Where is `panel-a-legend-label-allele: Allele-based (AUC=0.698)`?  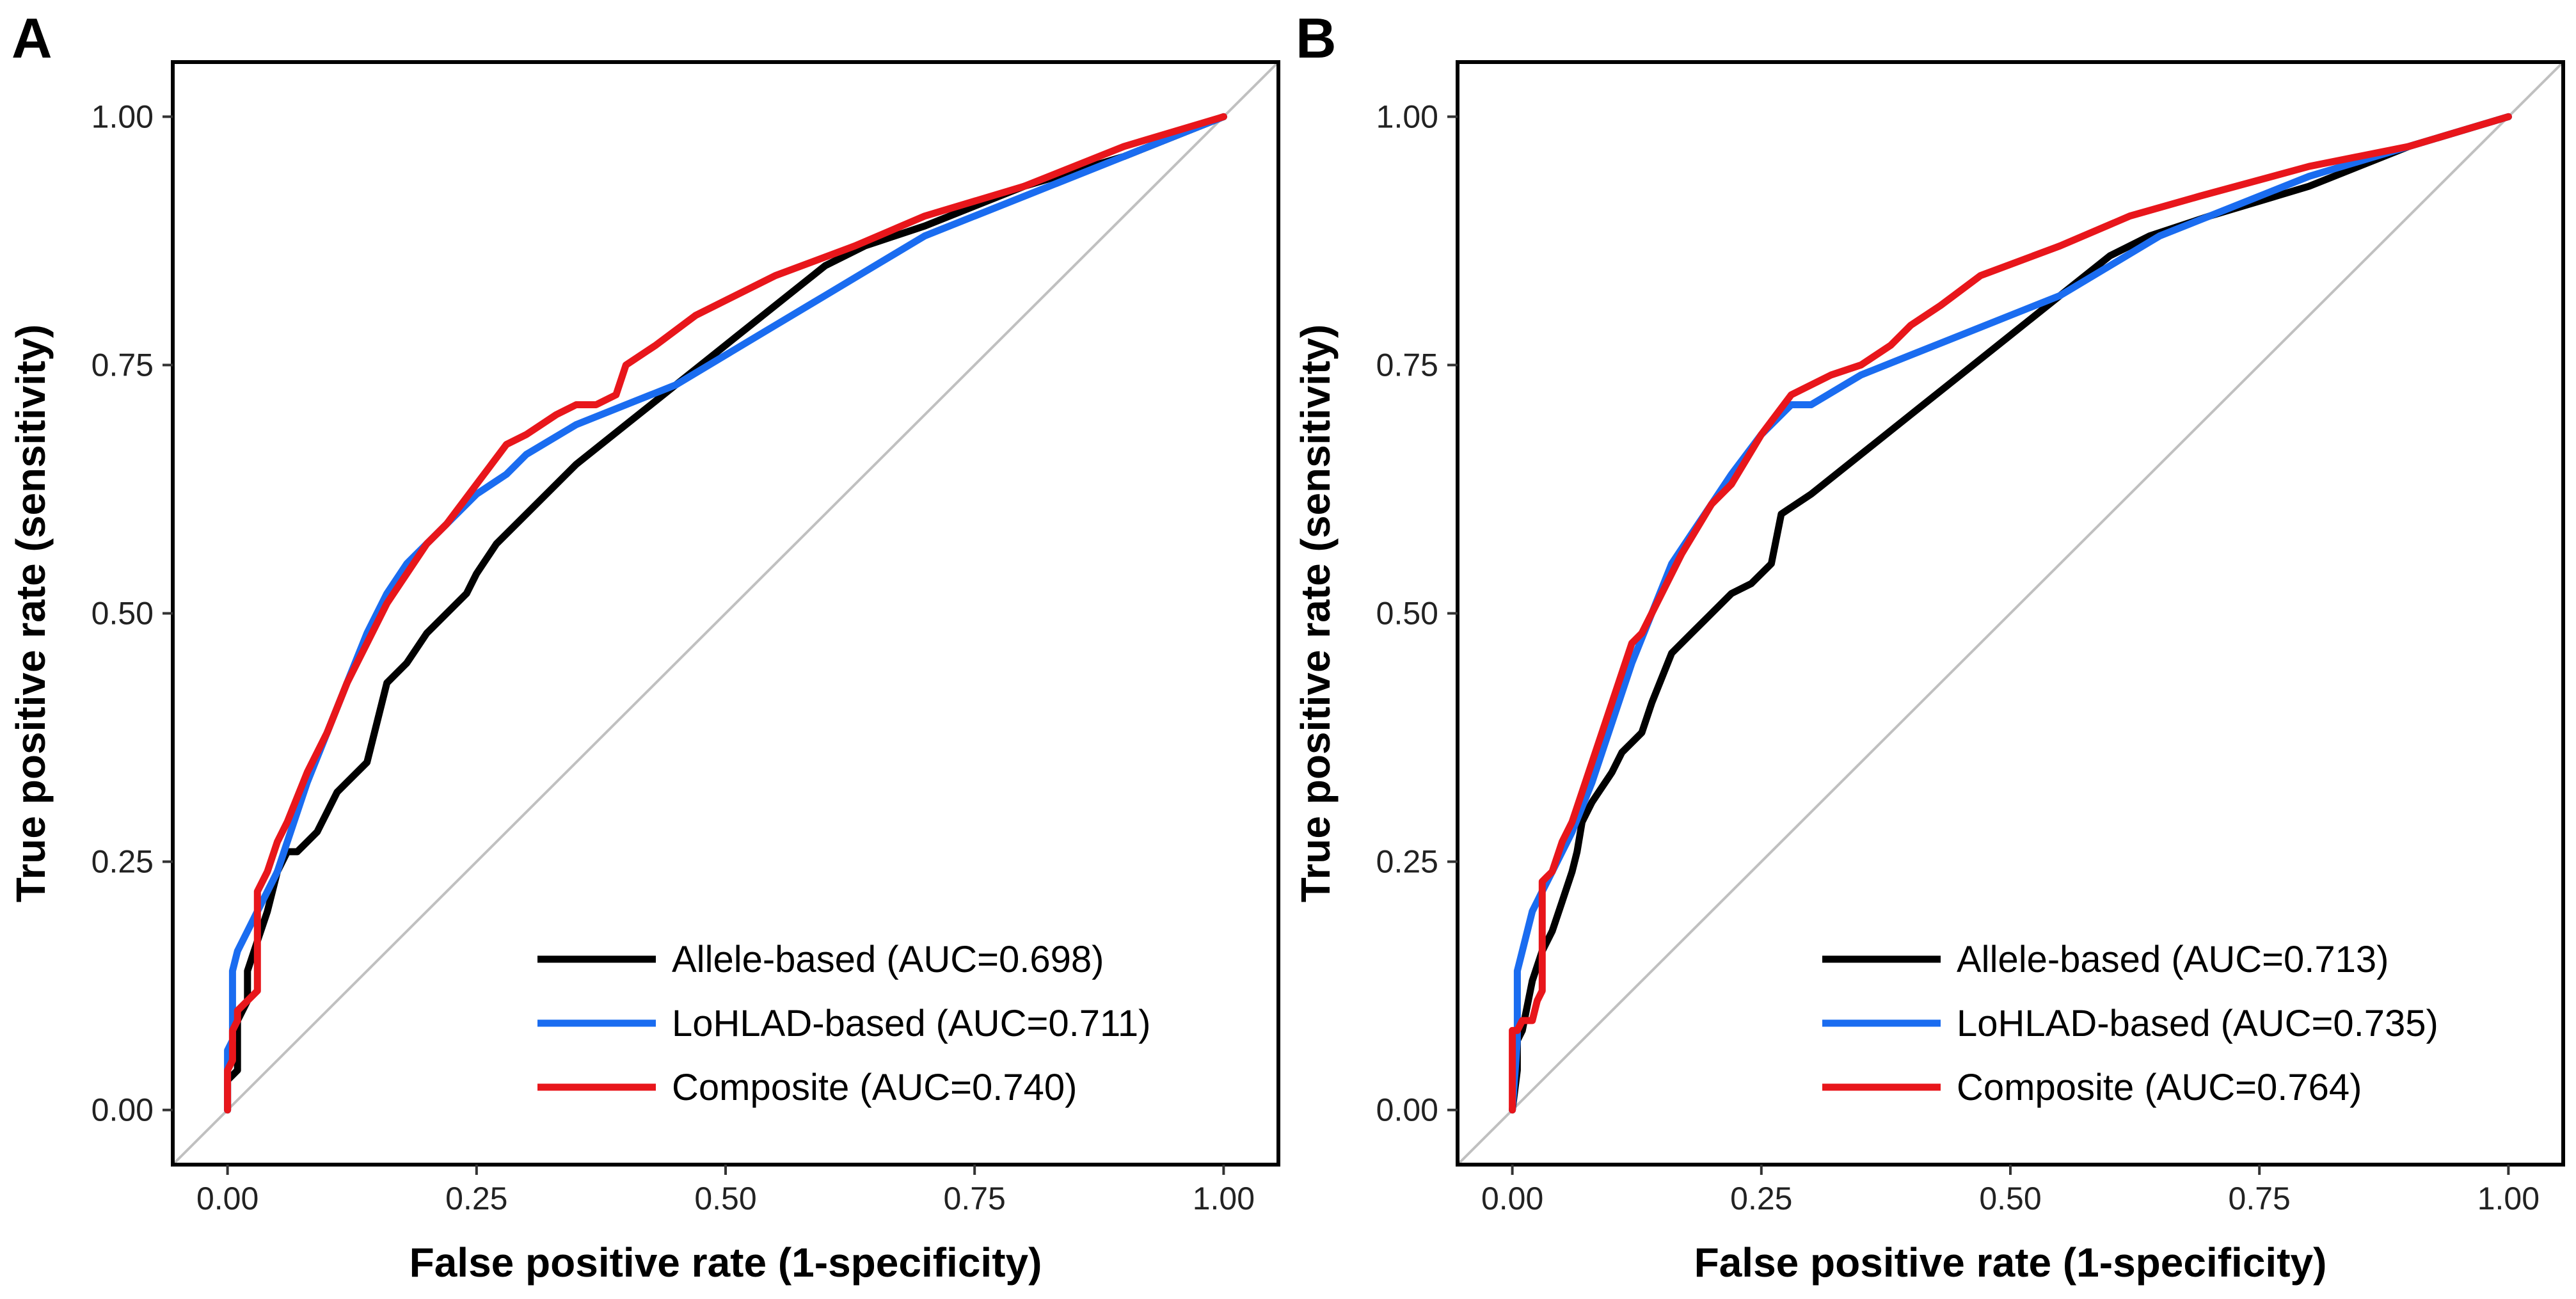 panel-a-legend-label-allele: Allele-based (AUC=0.698) is located at coordinates (888, 959).